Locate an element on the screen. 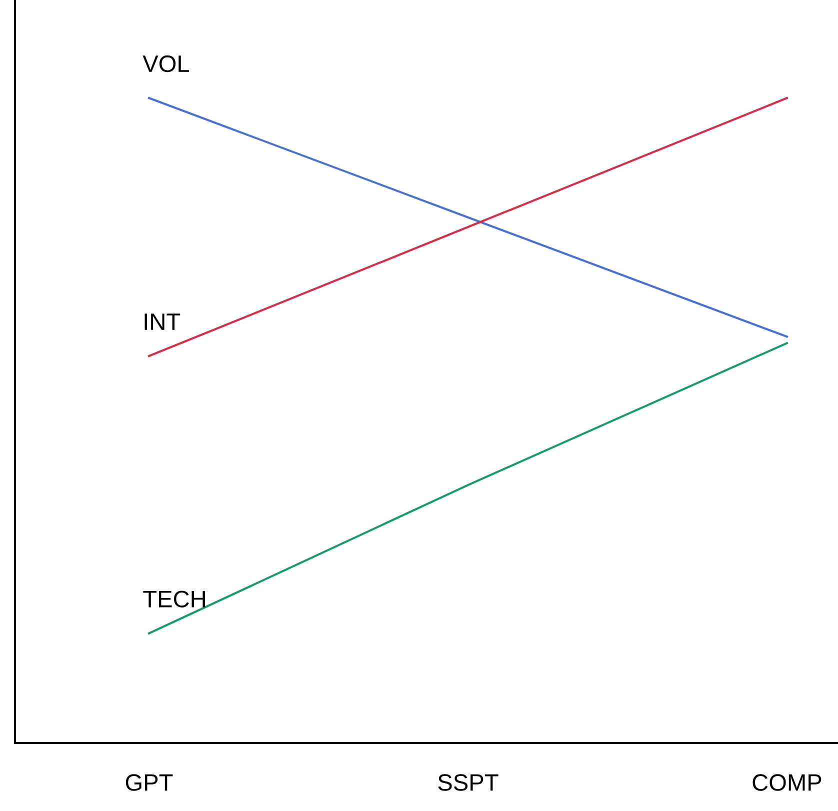 This screenshot has height=811, width=838. series-label: TECH is located at coordinates (174, 599).